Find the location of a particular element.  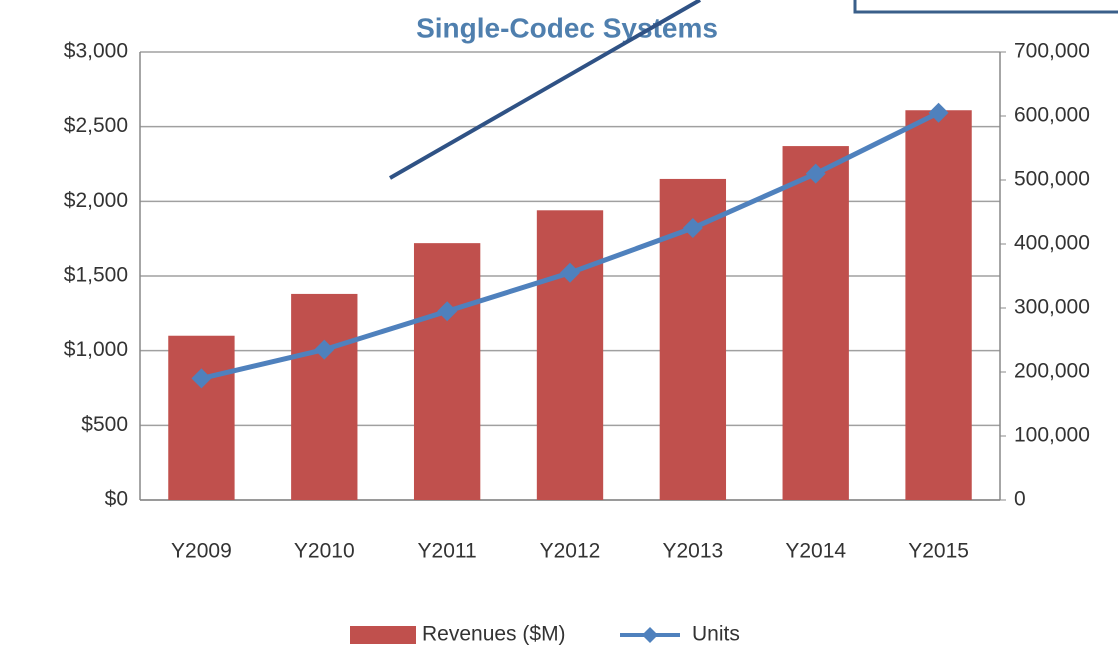

y2-tick-label: 500,000 is located at coordinates (1052, 179).